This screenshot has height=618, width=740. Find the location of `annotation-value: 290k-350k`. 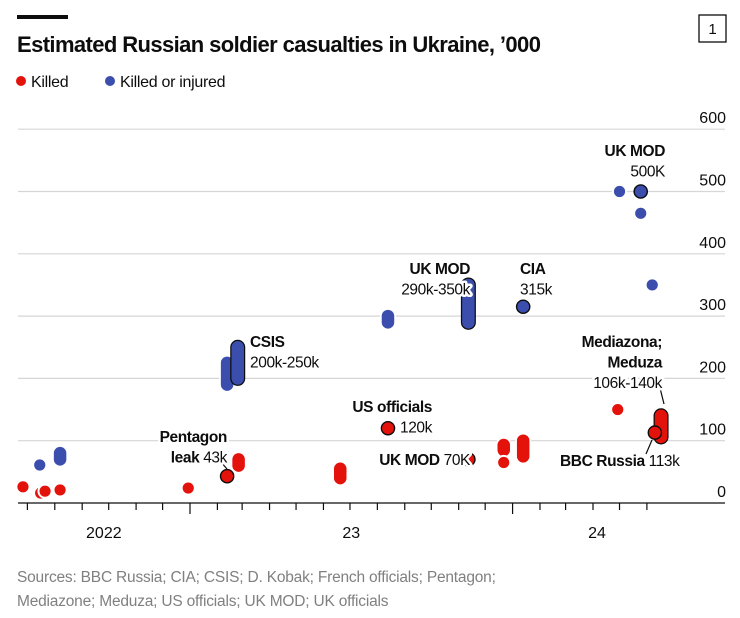

annotation-value: 290k-350k is located at coordinates (435, 290).